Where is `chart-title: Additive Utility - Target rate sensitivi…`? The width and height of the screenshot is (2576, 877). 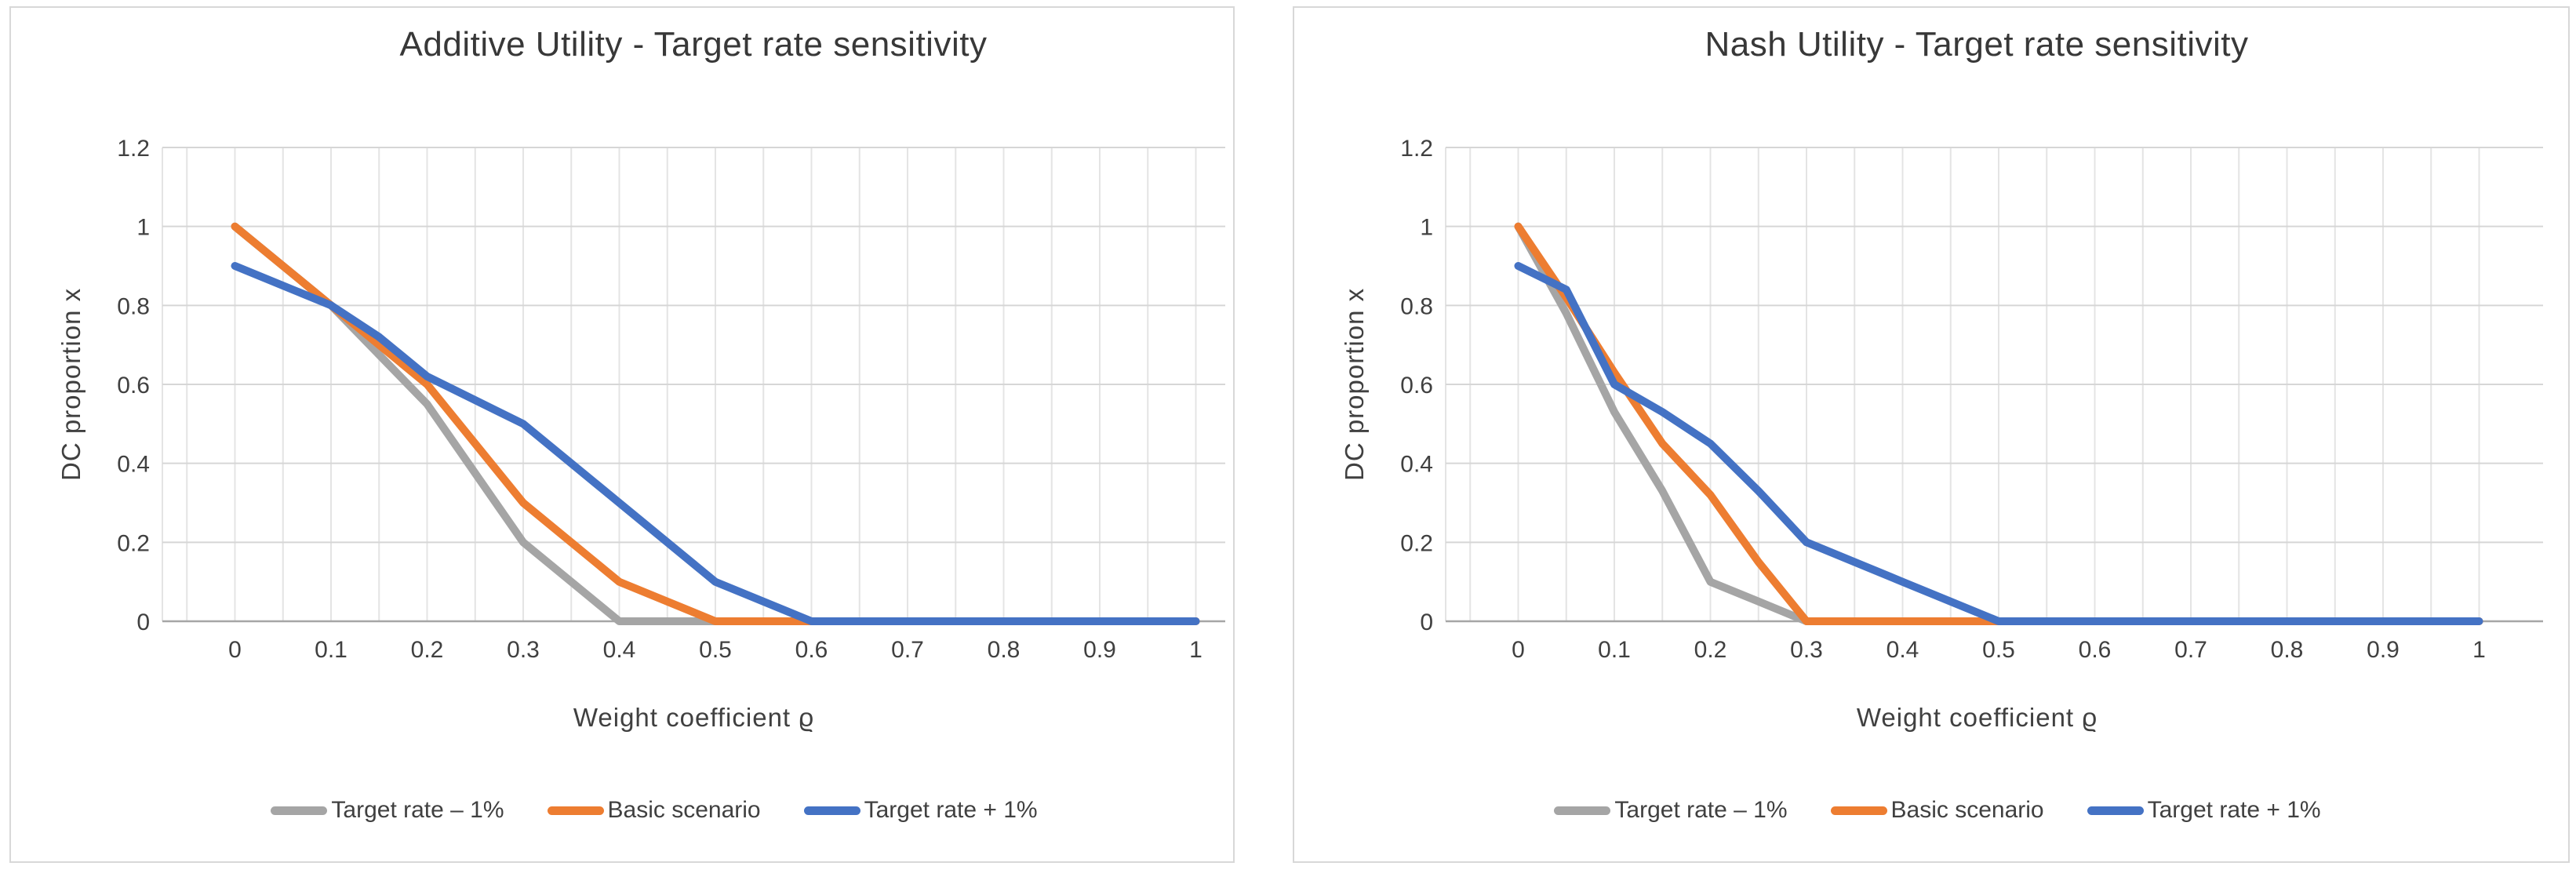 chart-title: Additive Utility - Target rate sensitivi… is located at coordinates (693, 44).